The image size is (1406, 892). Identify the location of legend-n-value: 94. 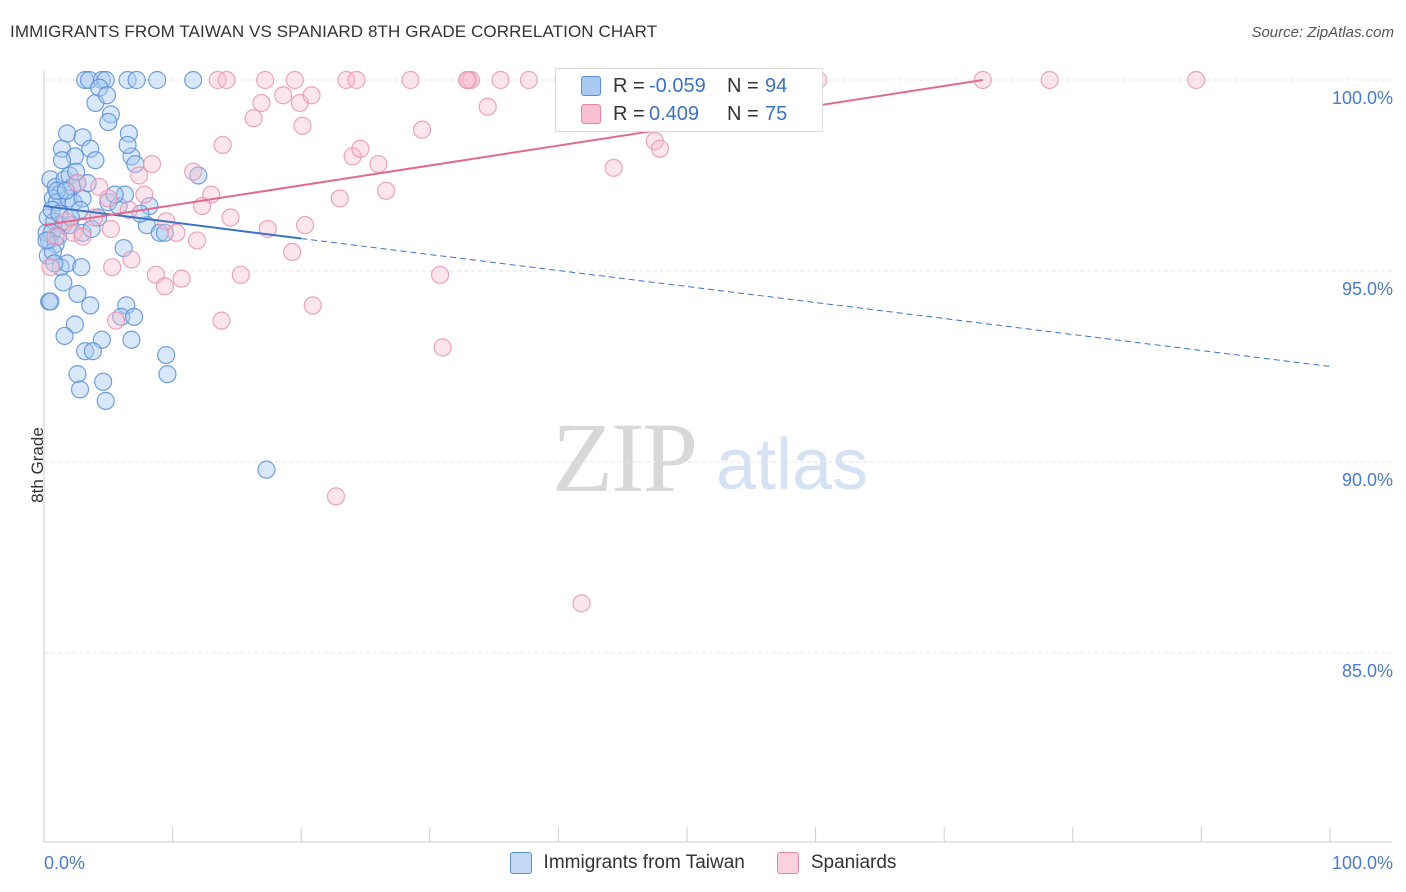
(776, 85).